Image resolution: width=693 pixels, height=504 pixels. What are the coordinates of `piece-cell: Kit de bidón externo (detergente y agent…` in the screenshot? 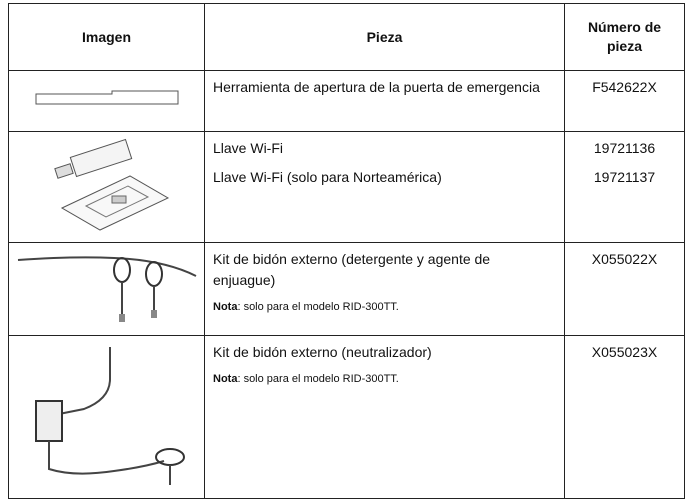 It's located at (384, 289).